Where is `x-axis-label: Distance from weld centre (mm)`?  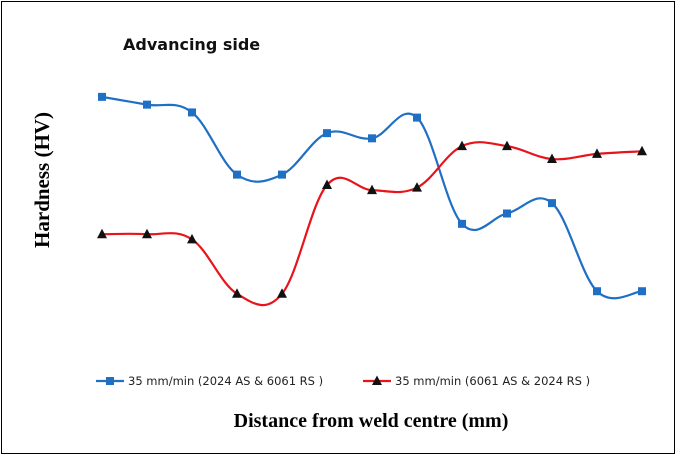 x-axis-label: Distance from weld centre (mm) is located at coordinates (371, 421).